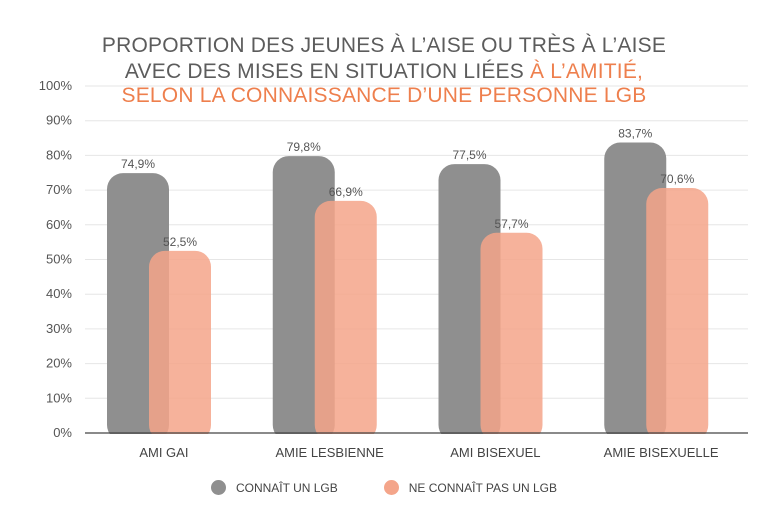 This screenshot has width=768, height=523. What do you see at coordinates (59, 120) in the screenshot?
I see `y-tick-label: 90%` at bounding box center [59, 120].